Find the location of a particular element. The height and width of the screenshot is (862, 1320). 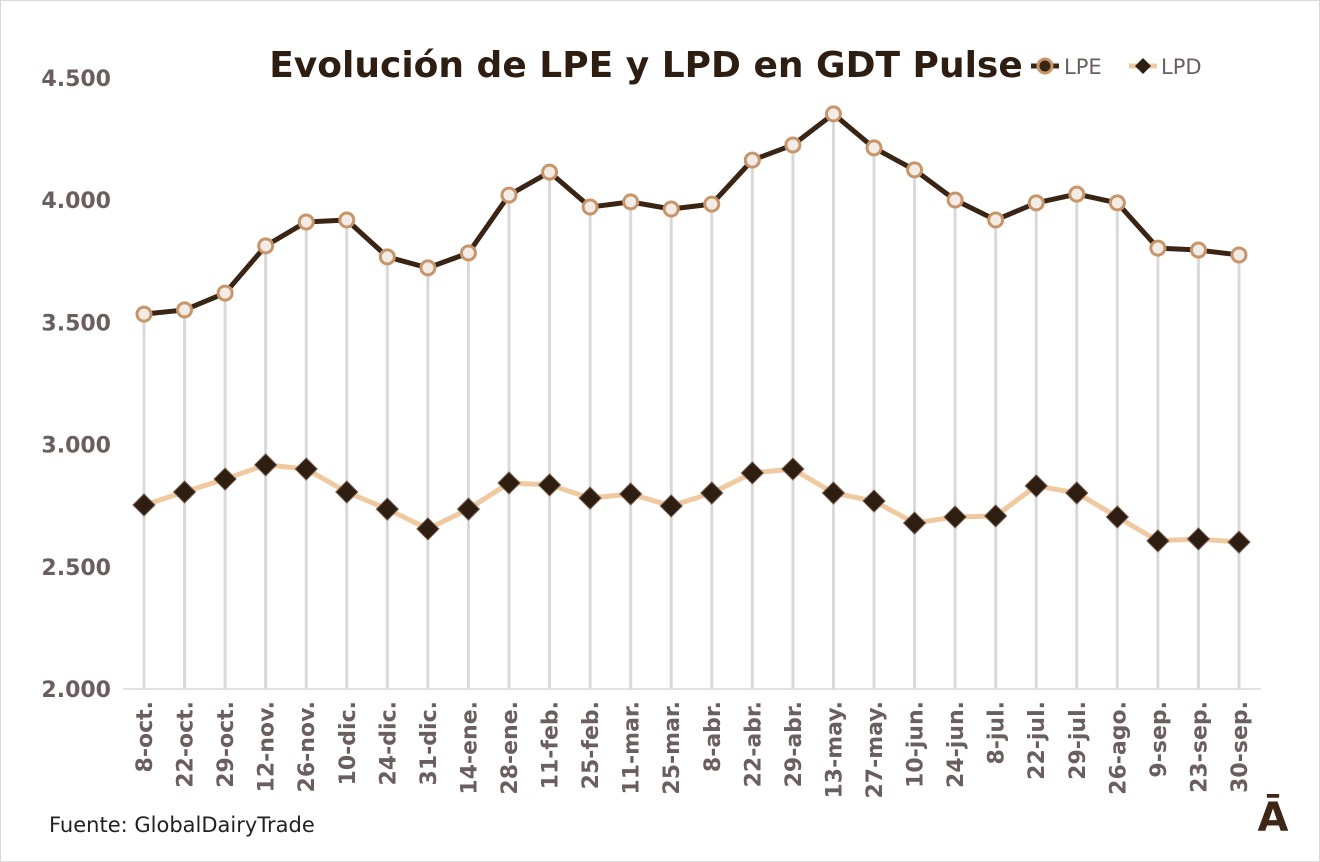

x-tick-label: 26-ago. is located at coordinates (1118, 748).